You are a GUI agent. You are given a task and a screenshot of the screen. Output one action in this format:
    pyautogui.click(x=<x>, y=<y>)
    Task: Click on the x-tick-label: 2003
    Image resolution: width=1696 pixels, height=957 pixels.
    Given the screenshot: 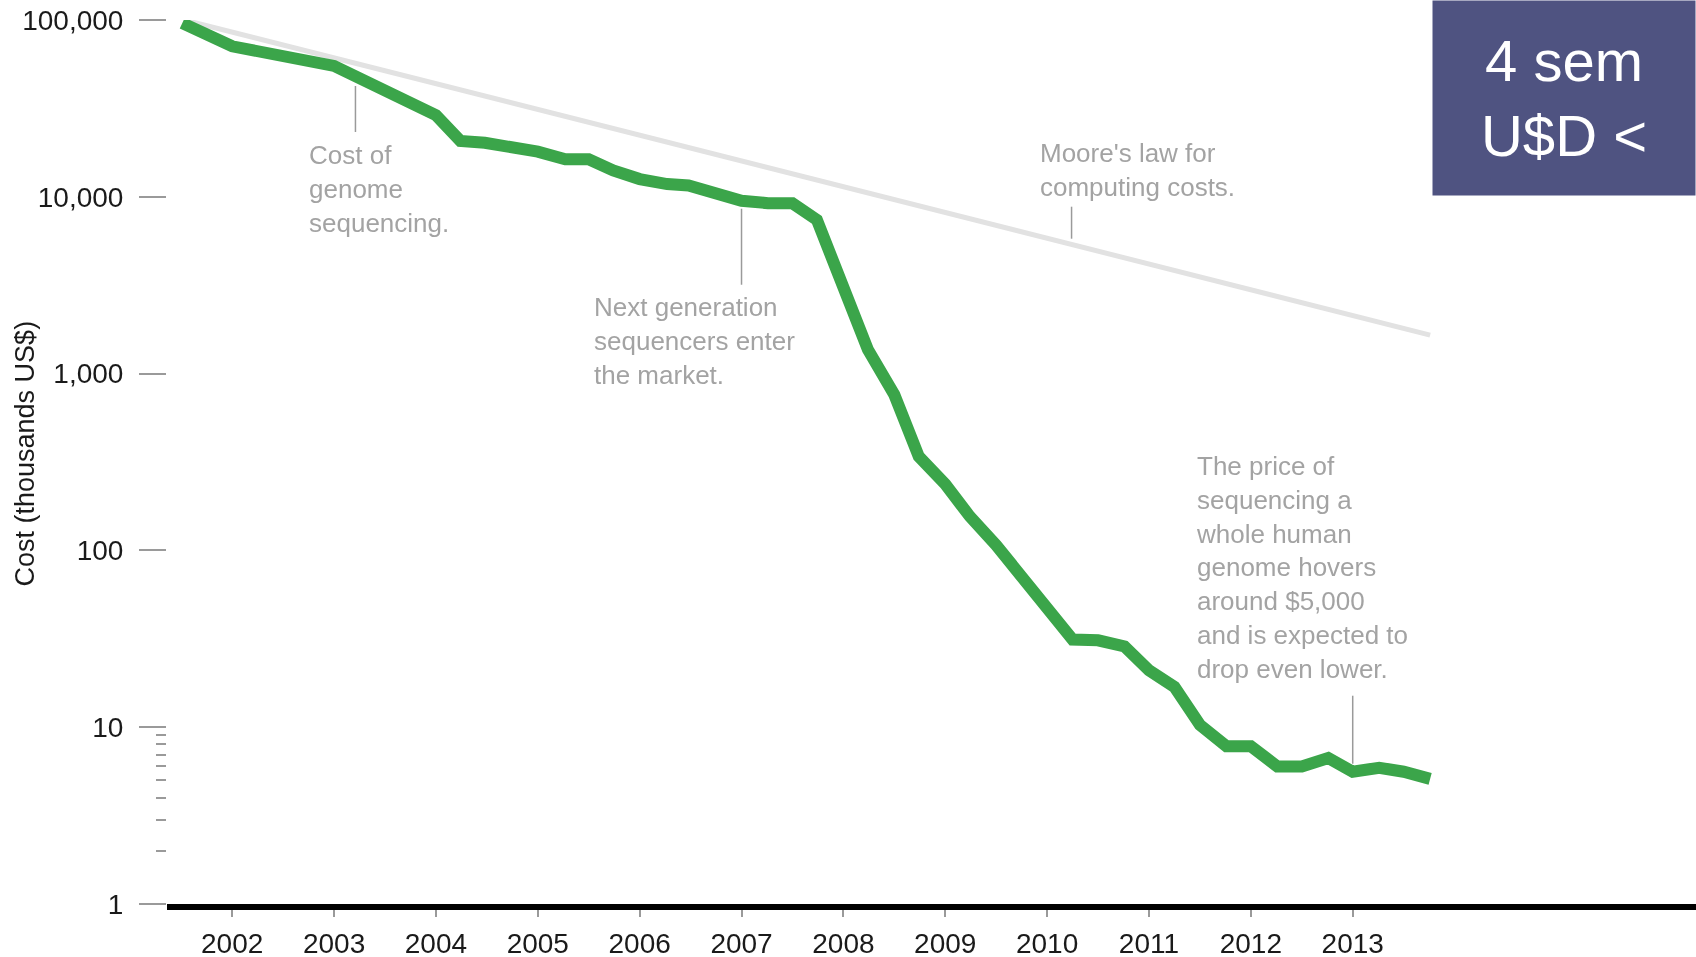 What is the action you would take?
    pyautogui.click(x=334, y=942)
    